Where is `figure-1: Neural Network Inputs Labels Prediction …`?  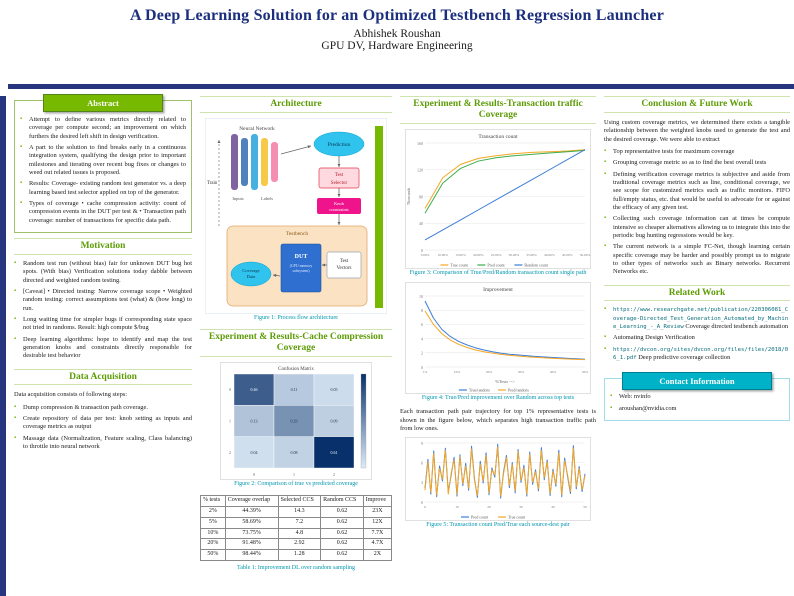 figure-1: Neural Network Inputs Labels Prediction … is located at coordinates (296, 221).